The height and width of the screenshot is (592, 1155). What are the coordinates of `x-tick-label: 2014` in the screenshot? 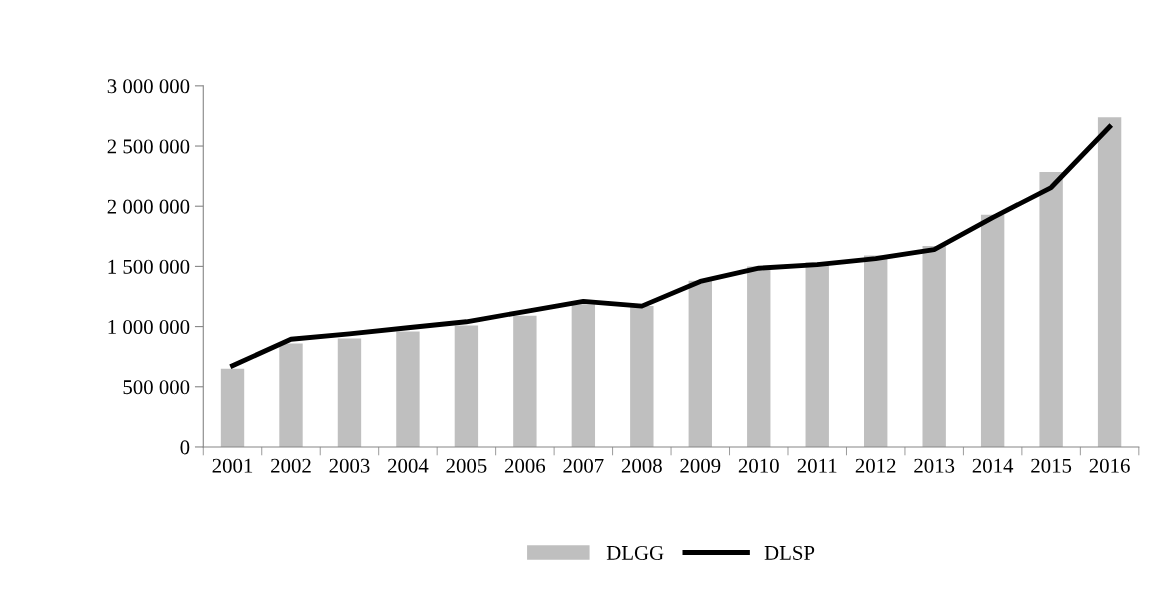 It's located at (993, 465).